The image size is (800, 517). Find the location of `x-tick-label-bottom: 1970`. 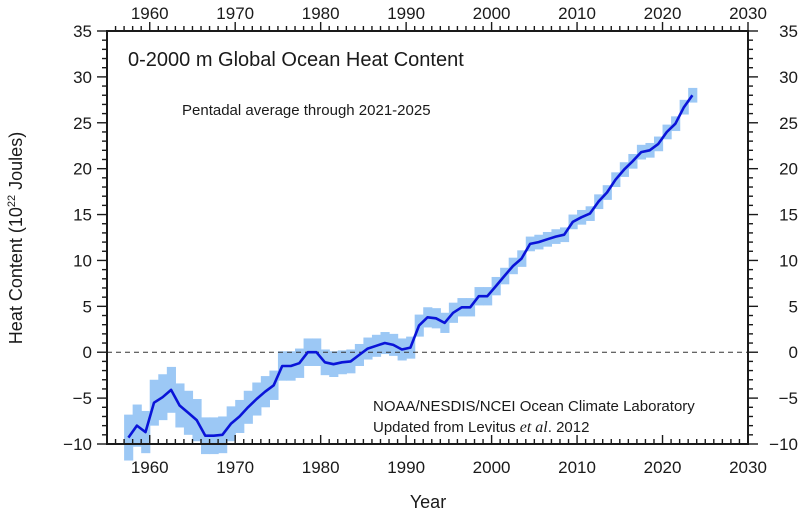

x-tick-label-bottom: 1970 is located at coordinates (235, 467).